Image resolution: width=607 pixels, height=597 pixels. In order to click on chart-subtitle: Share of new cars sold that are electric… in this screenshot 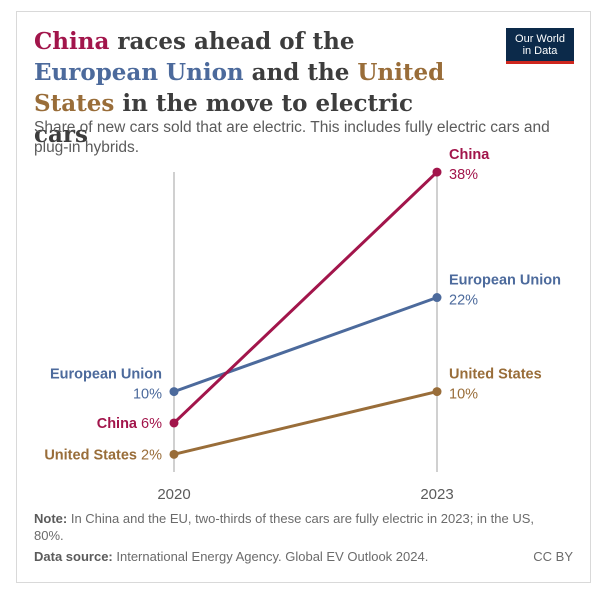, I will do `click(292, 137)`.